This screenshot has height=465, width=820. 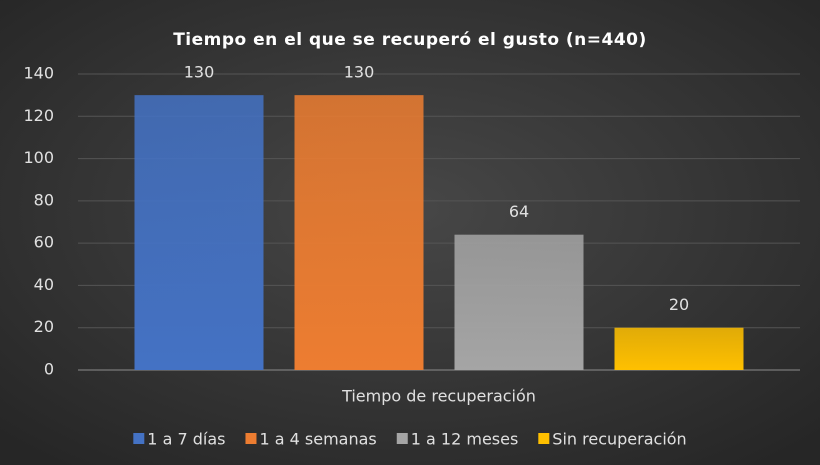 What do you see at coordinates (38, 73) in the screenshot?
I see `y-tick-label: 140` at bounding box center [38, 73].